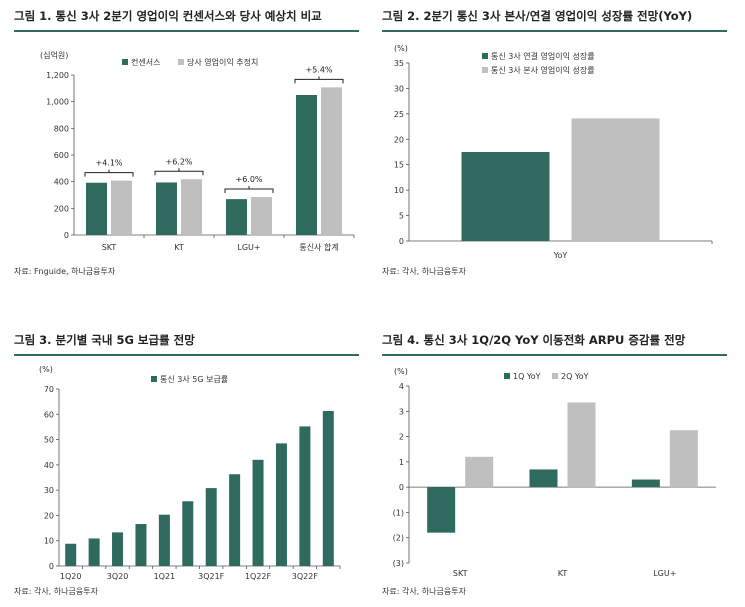 Image resolution: width=745 pixels, height=607 pixels. What do you see at coordinates (65, 271) in the screenshot?
I see `figure-1-source: 자료: Fnguide, 하나금융투자` at bounding box center [65, 271].